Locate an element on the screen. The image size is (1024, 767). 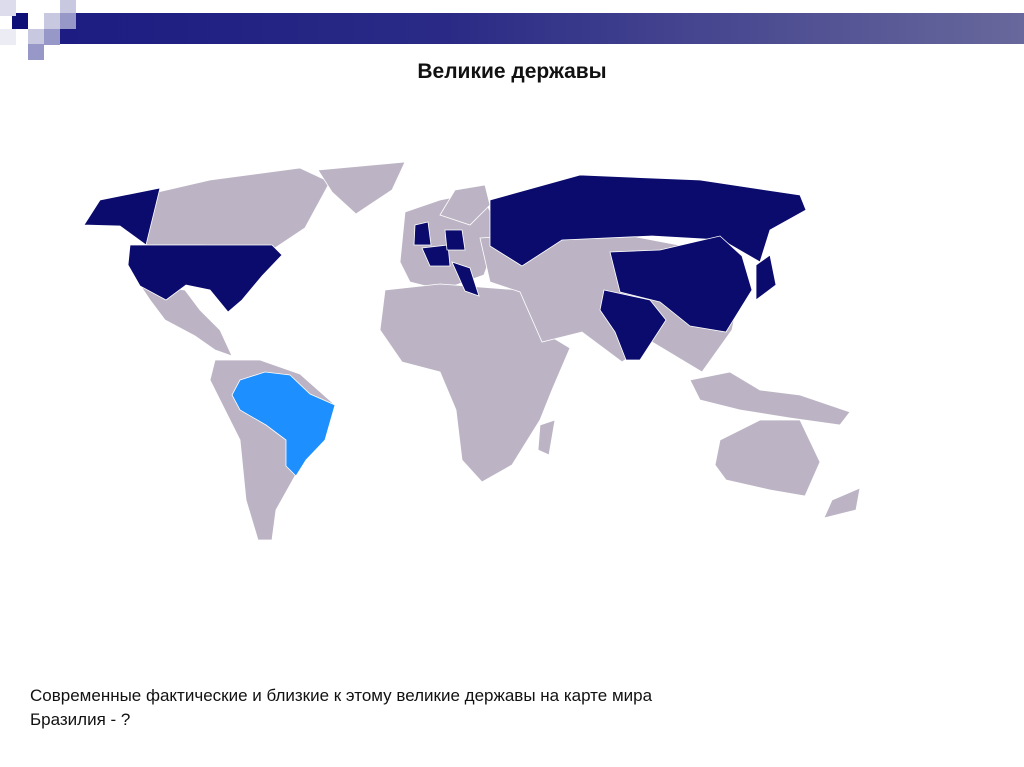
italy is located at coordinates (465, 279).